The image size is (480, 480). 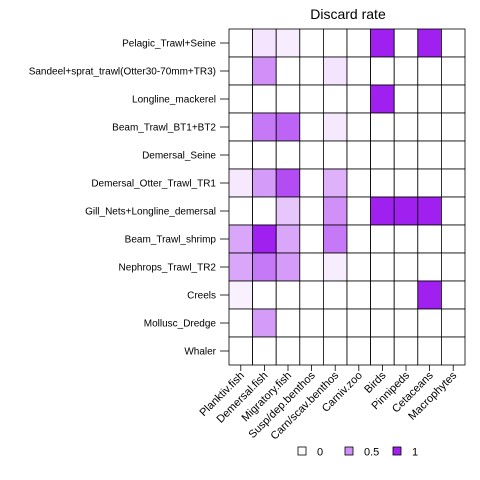 What do you see at coordinates (264, 71) in the screenshot?
I see `cell-sandeel-sprat-trawl-otter30-70mm-tr3-demersal-fish` at bounding box center [264, 71].